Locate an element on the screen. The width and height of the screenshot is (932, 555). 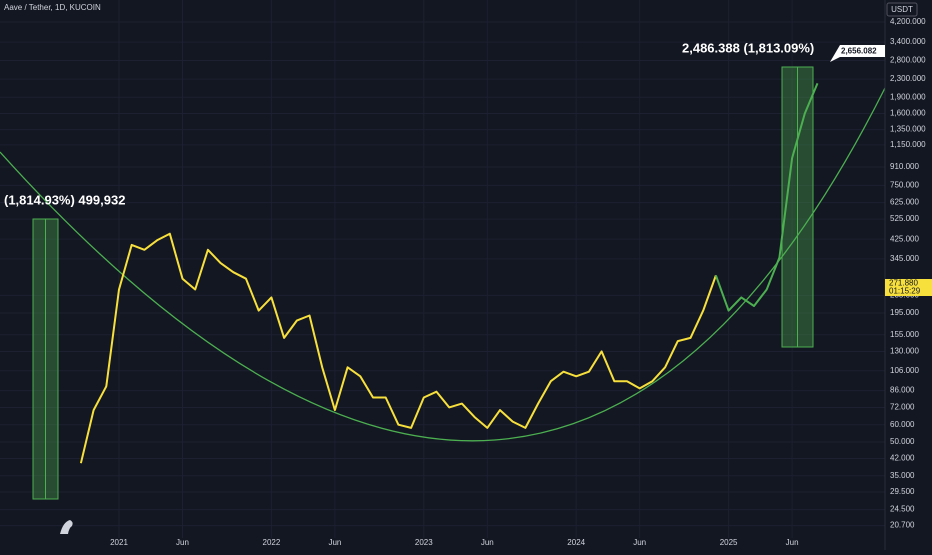
y-tick-label: 42.000 is located at coordinates (902, 458).